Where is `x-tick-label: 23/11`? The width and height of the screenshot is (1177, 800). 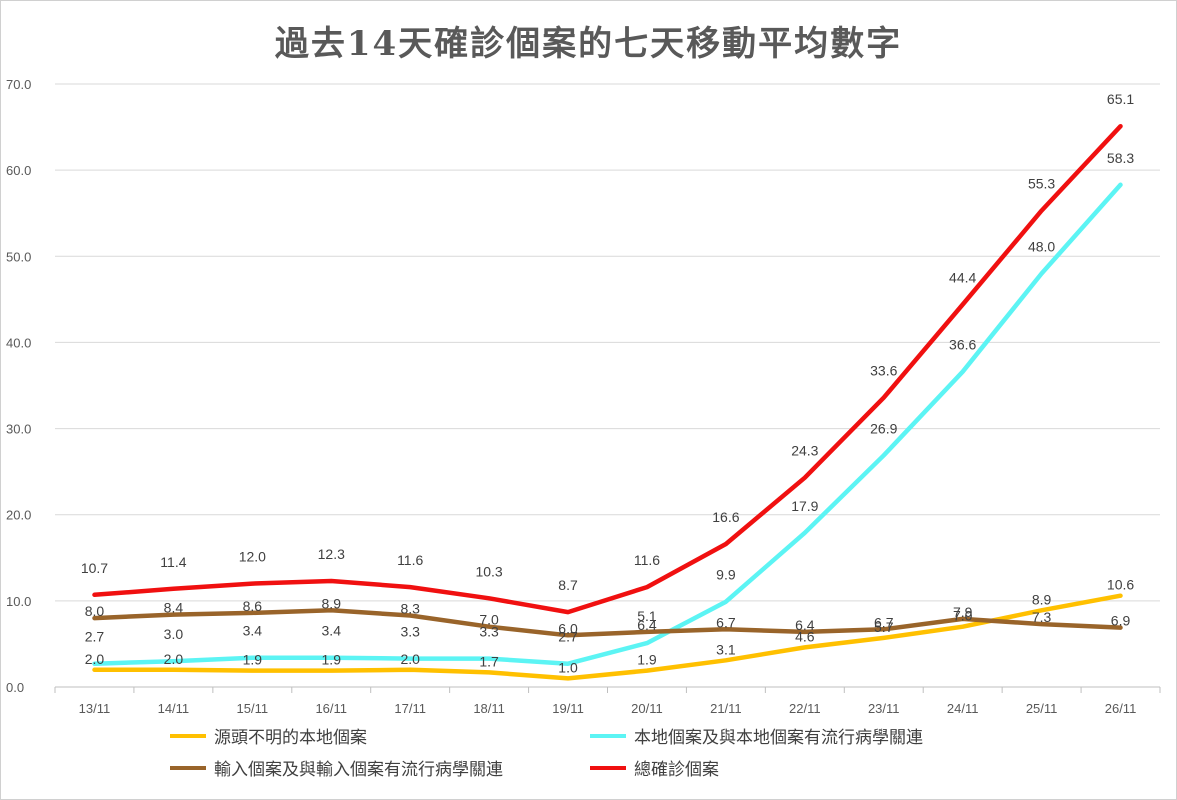
x-tick-label: 23/11 is located at coordinates (884, 708).